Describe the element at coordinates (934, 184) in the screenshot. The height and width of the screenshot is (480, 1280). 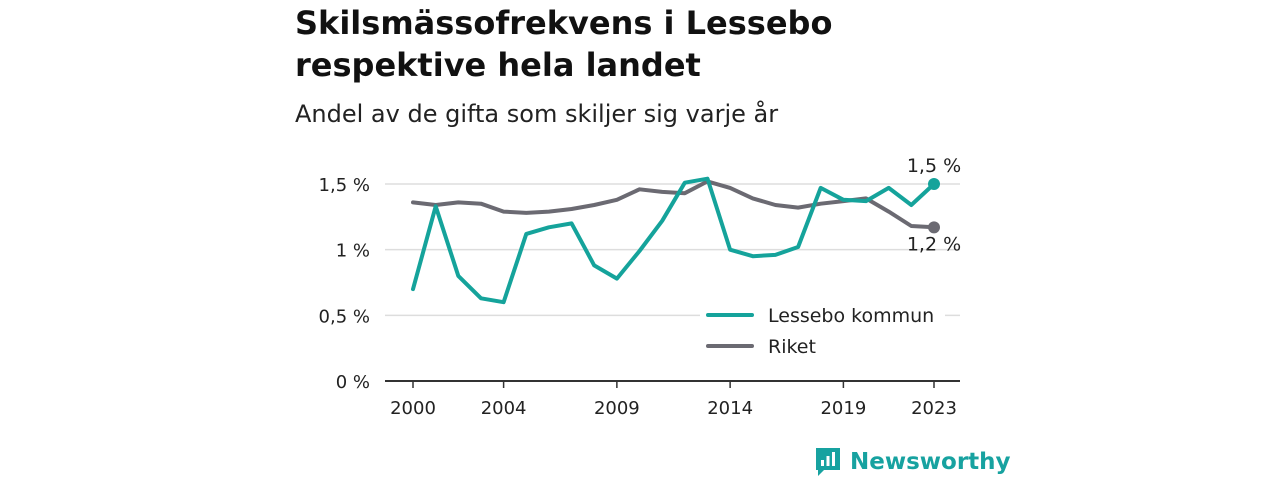
I see `series-end-marker-lessebo-kommun` at that location.